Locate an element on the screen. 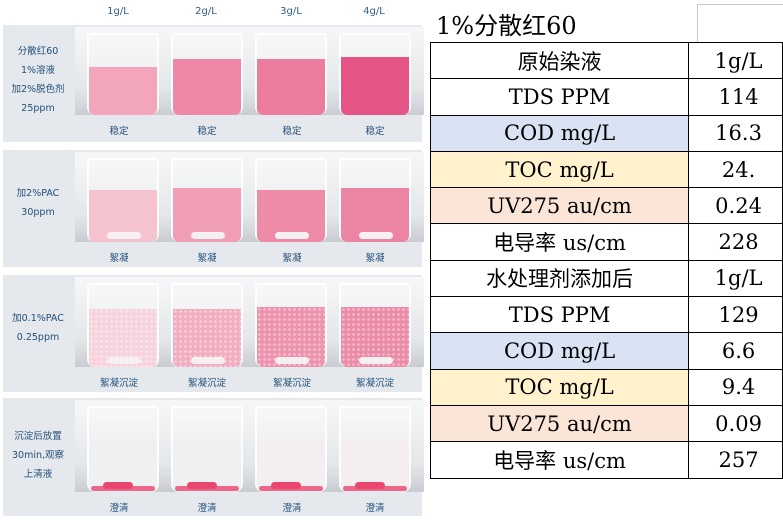 Image resolution: width=783 pixels, height=522 pixels. table-row: 电导率 us/cm 257 is located at coordinates (606, 460).